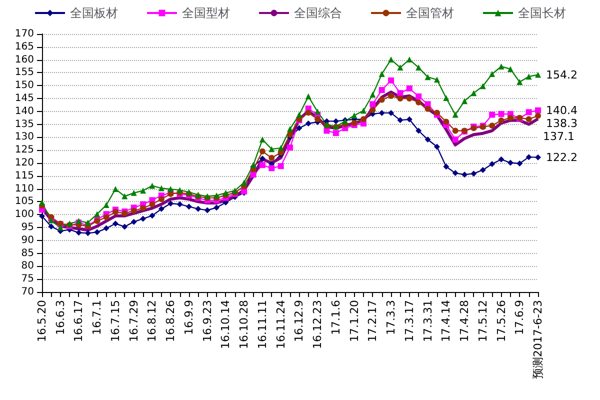 The width and height of the screenshot is (600, 400). I want to click on data-label: 137.1, so click(559, 136).